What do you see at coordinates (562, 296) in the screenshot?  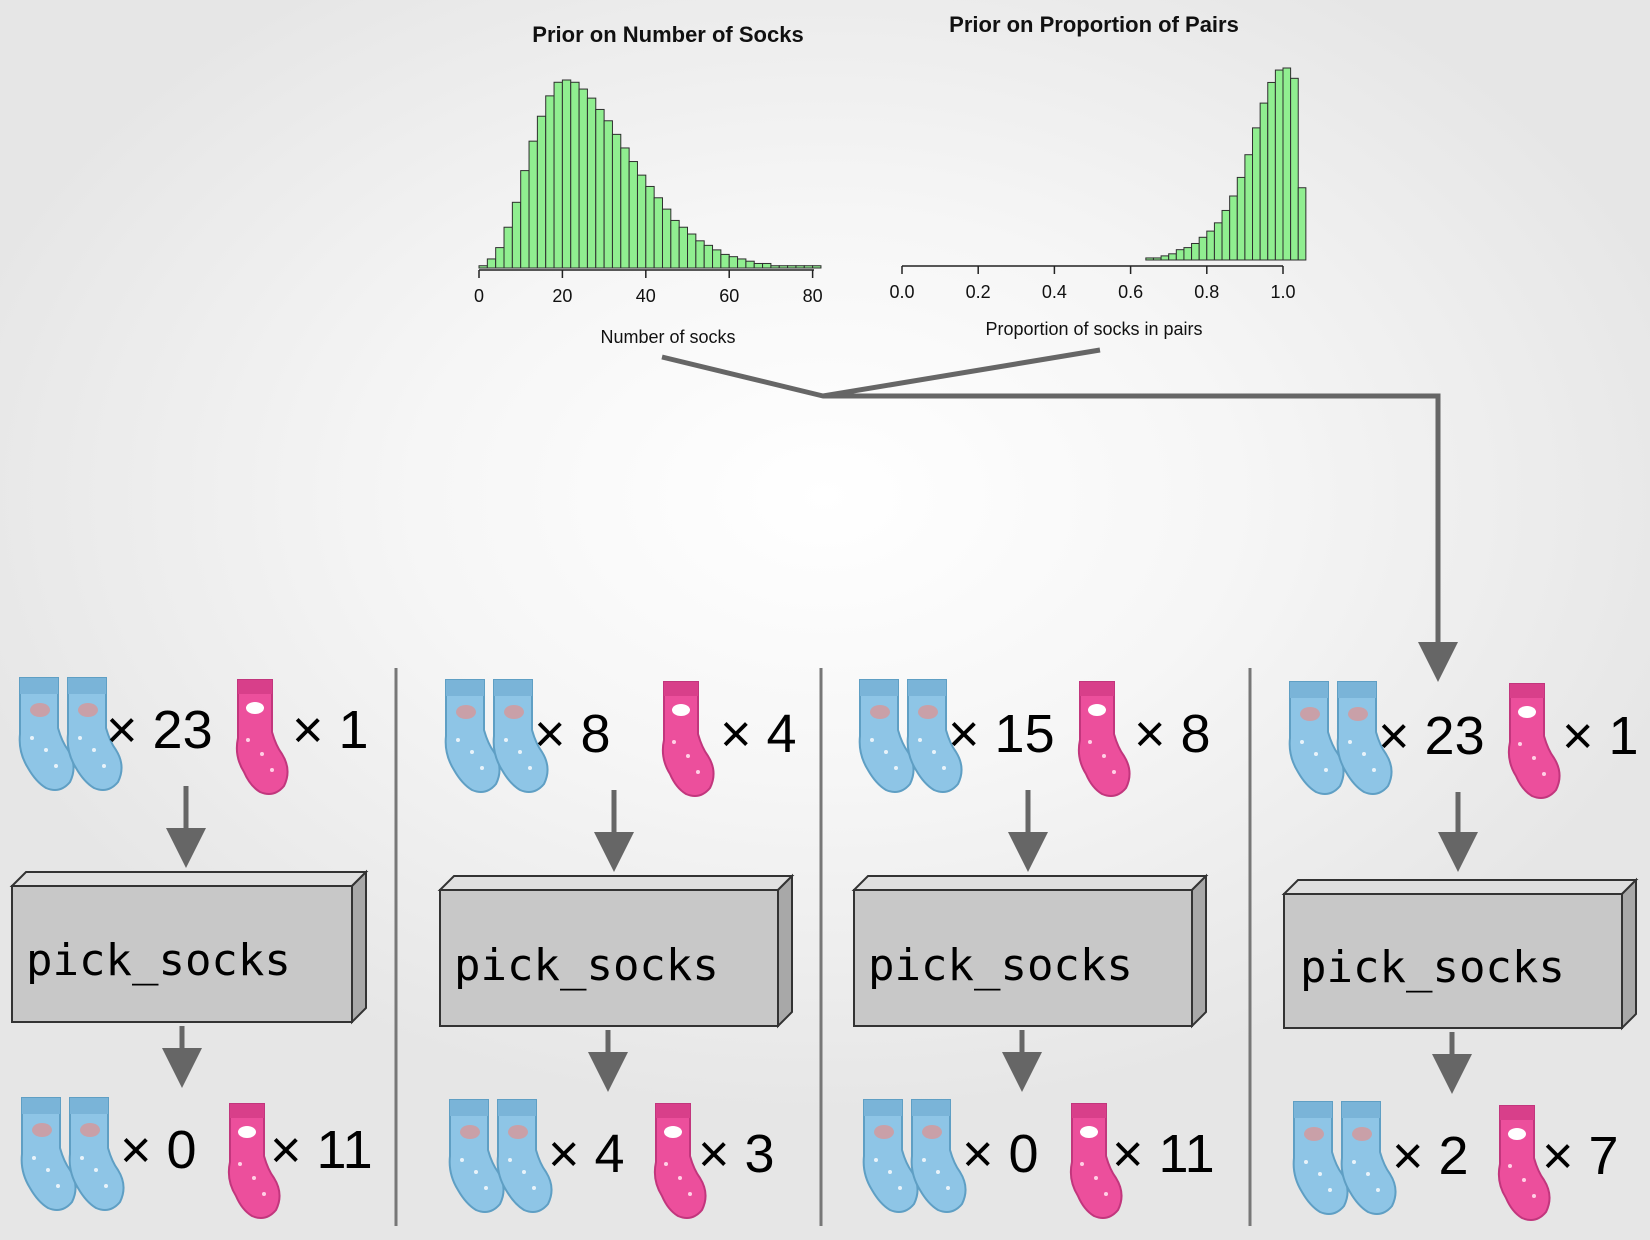 I see `x-tick-label: 20` at bounding box center [562, 296].